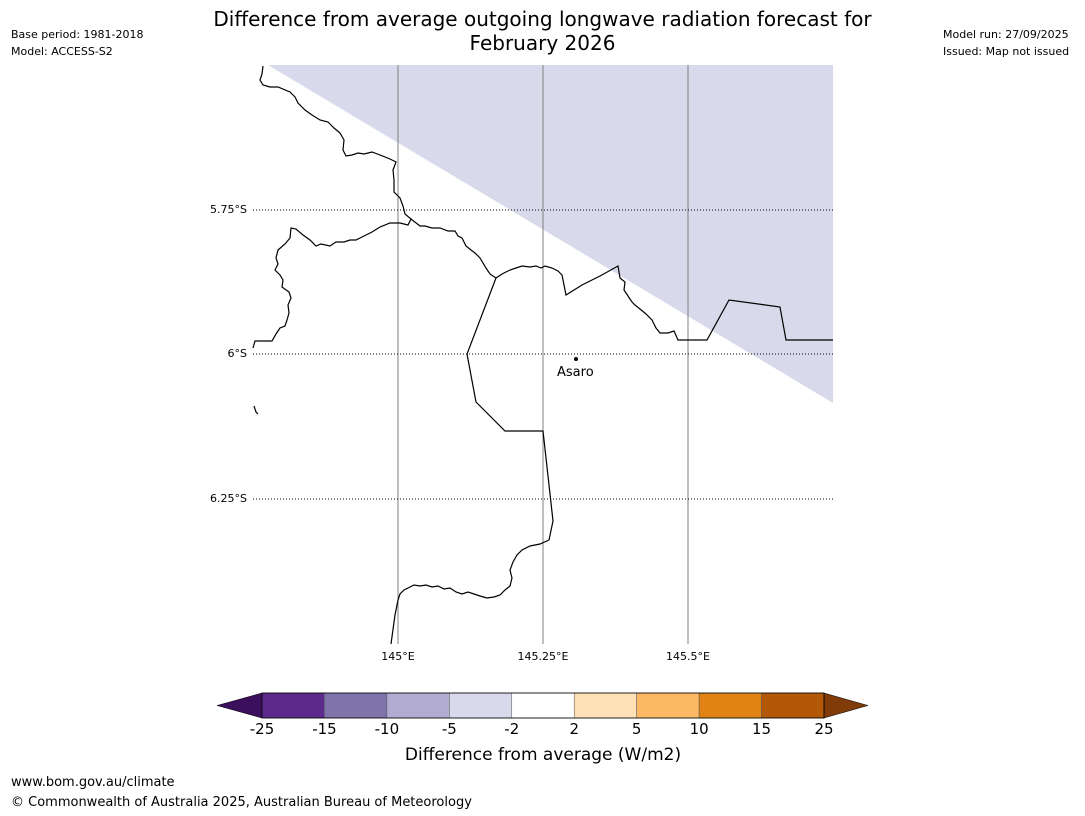  What do you see at coordinates (762, 729) in the screenshot?
I see `colorbar-tick-label: 15` at bounding box center [762, 729].